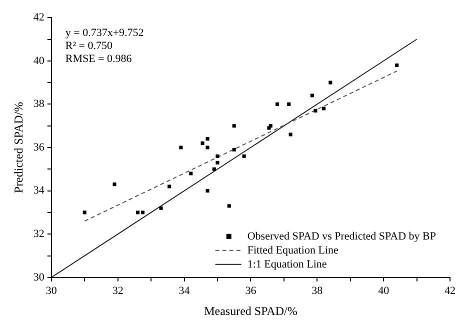  Describe the element at coordinates (39, 60) in the screenshot. I see `y-tick-label: 40` at that location.